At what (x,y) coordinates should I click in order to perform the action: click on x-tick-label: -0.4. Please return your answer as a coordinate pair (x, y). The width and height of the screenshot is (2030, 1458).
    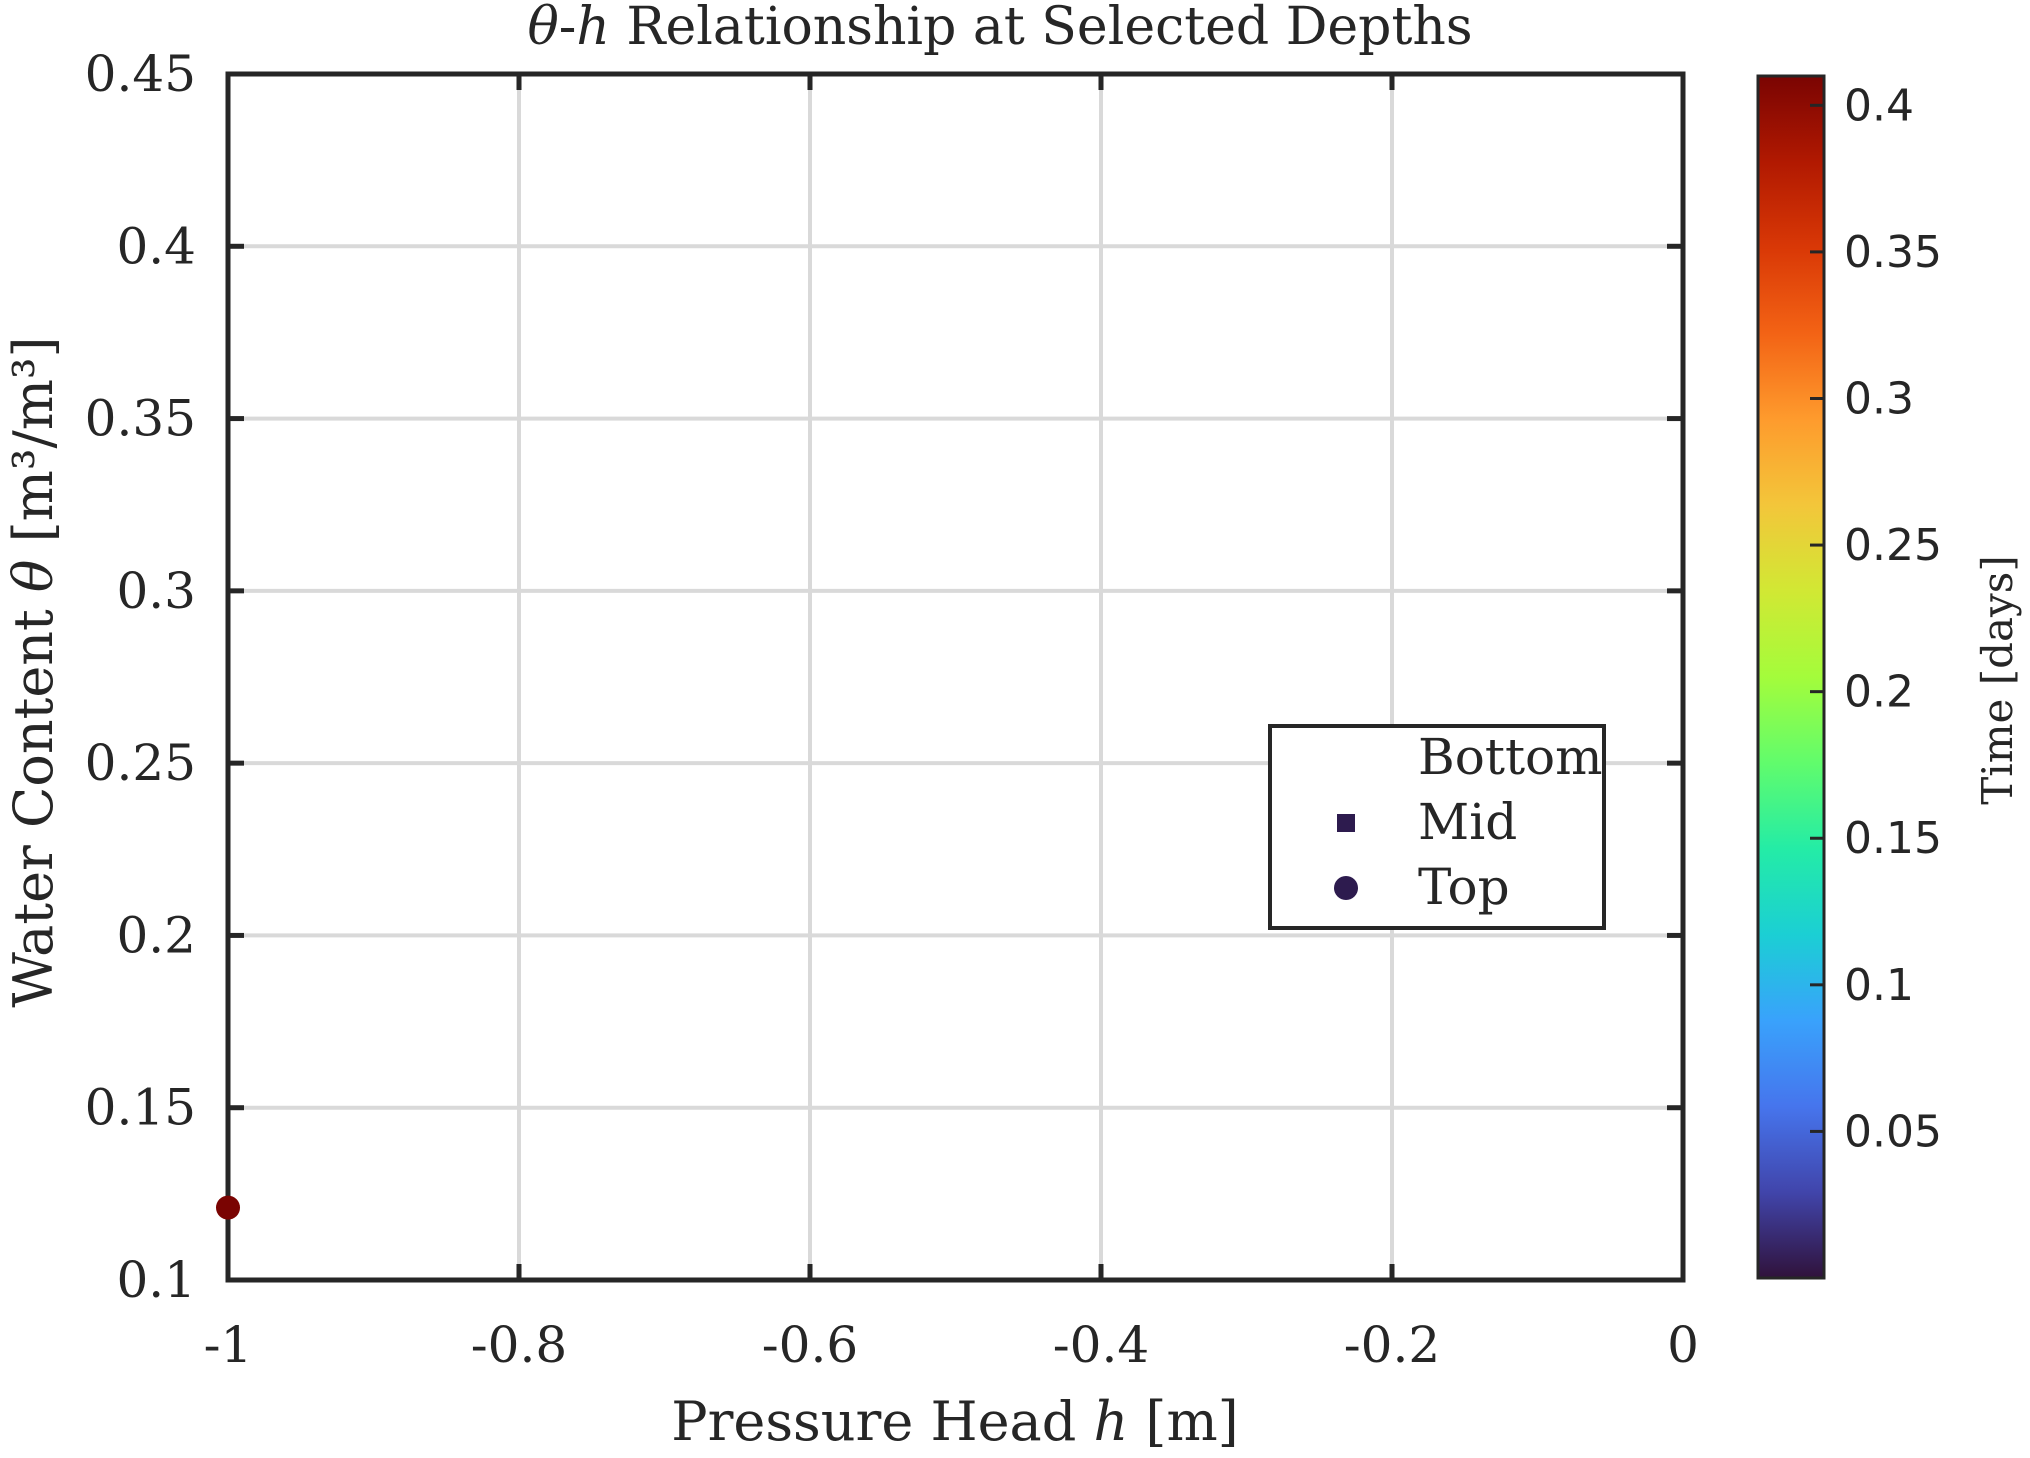
    Looking at the image, I should click on (1101, 1345).